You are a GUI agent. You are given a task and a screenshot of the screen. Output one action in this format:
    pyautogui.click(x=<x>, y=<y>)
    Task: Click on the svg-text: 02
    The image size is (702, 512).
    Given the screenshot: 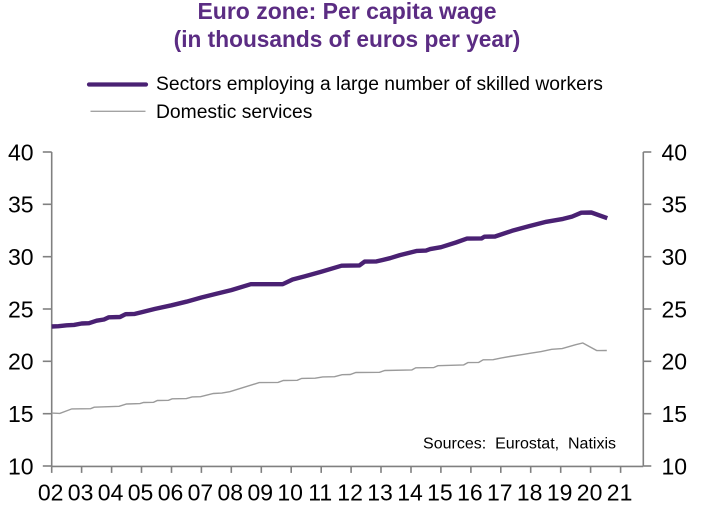 What is the action you would take?
    pyautogui.click(x=51, y=493)
    